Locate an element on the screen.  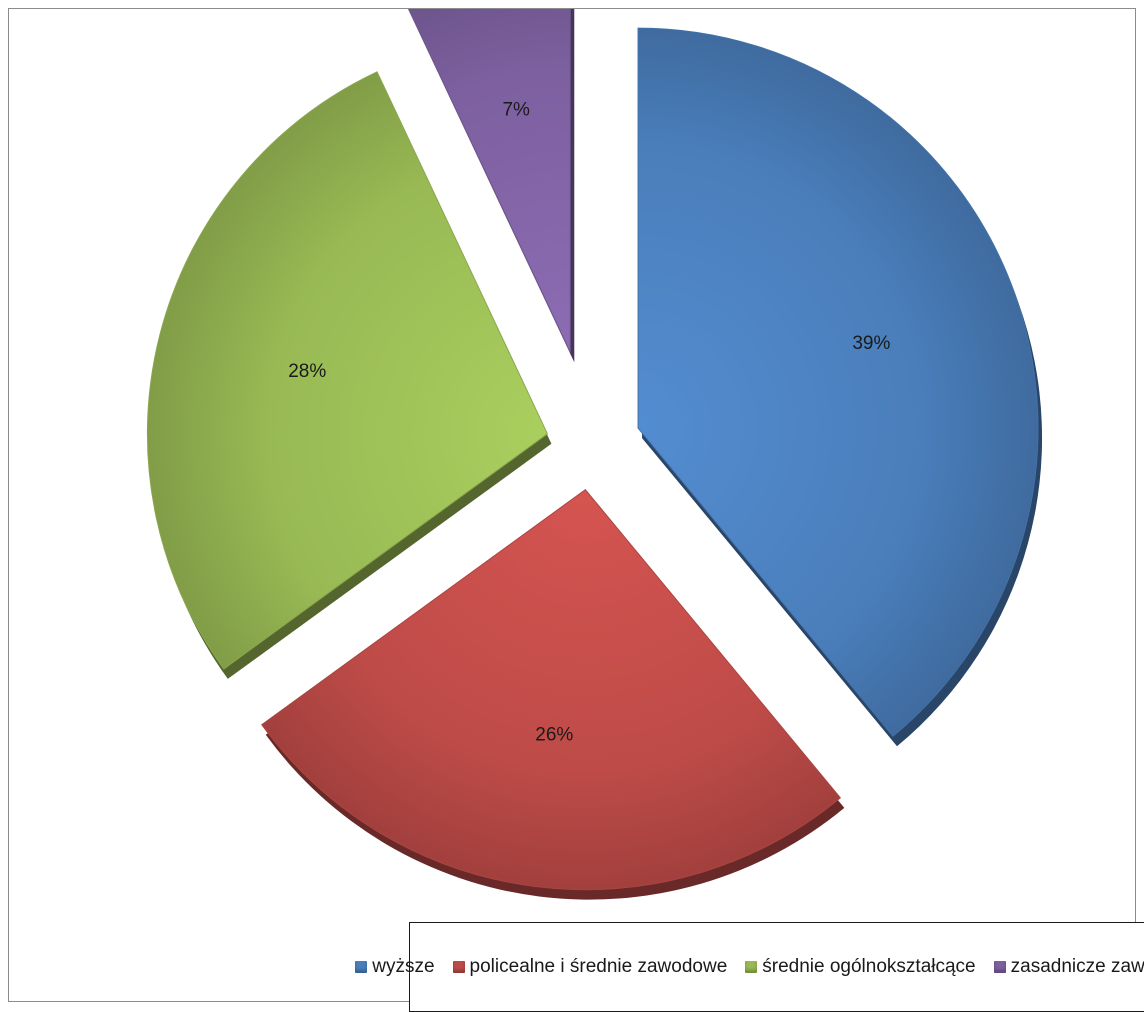
slice-label-3: 28% is located at coordinates (307, 371).